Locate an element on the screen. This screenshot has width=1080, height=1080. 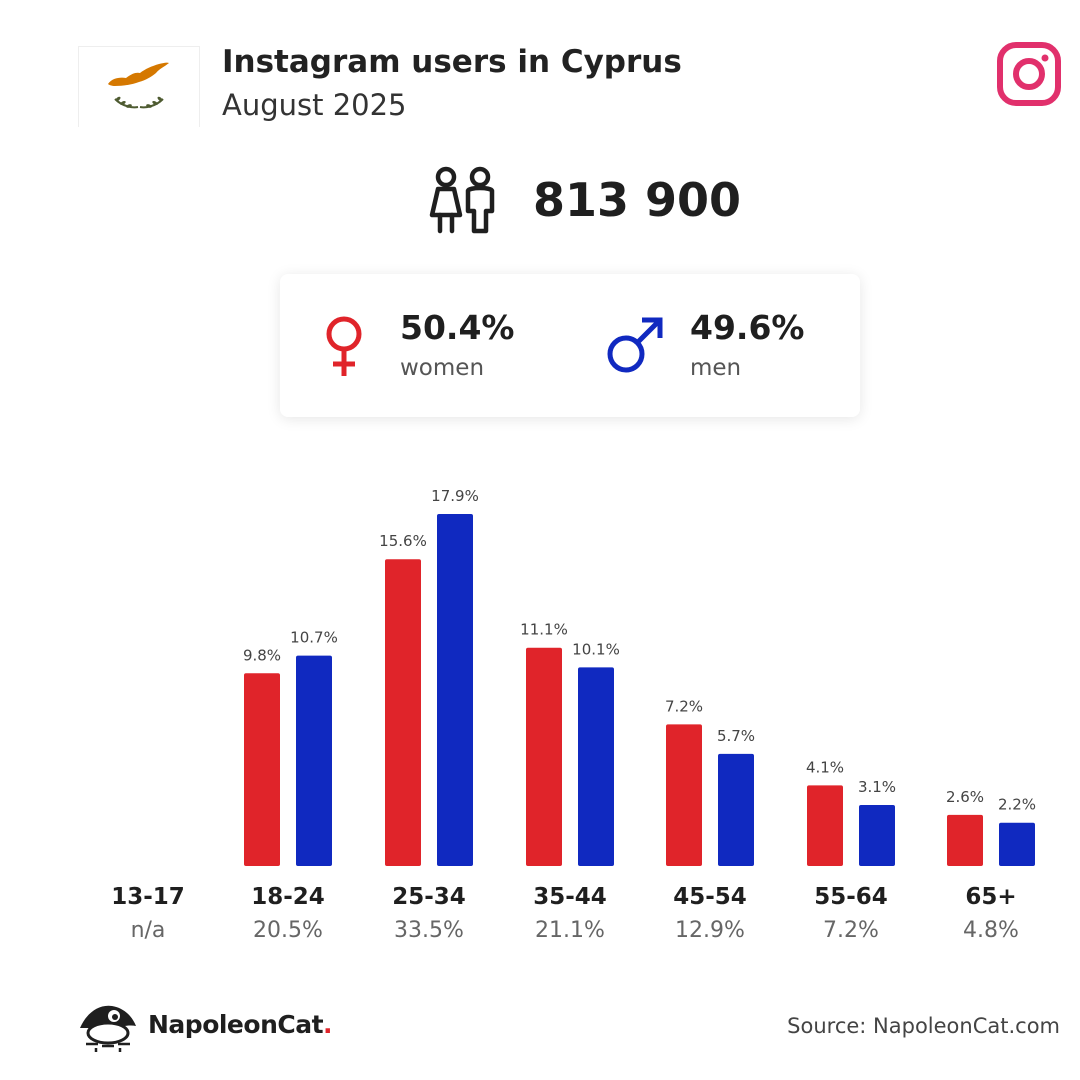
bar-value-label: 17.9% is located at coordinates (455, 496).